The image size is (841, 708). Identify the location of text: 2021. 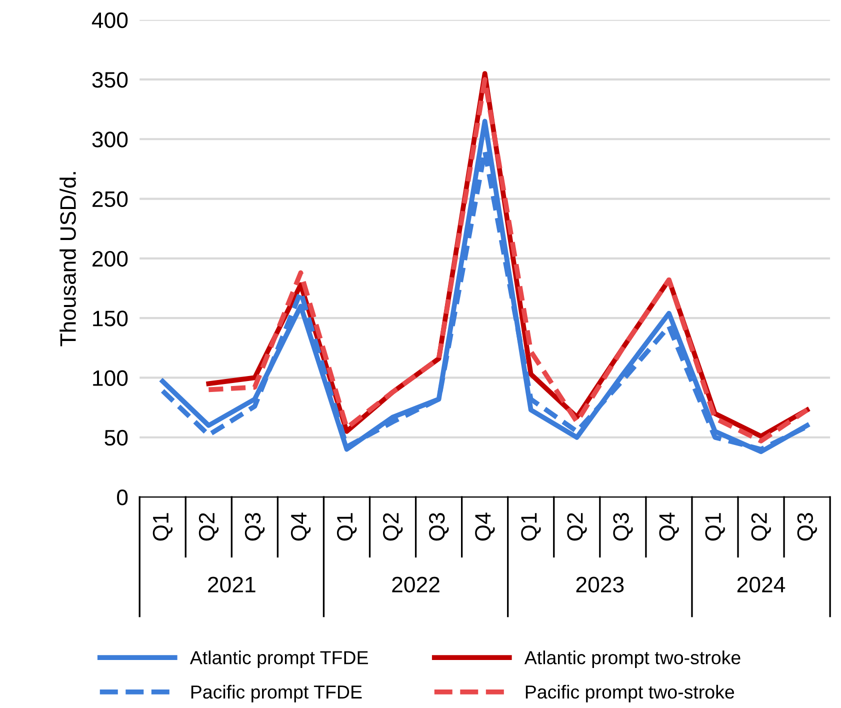
(232, 584).